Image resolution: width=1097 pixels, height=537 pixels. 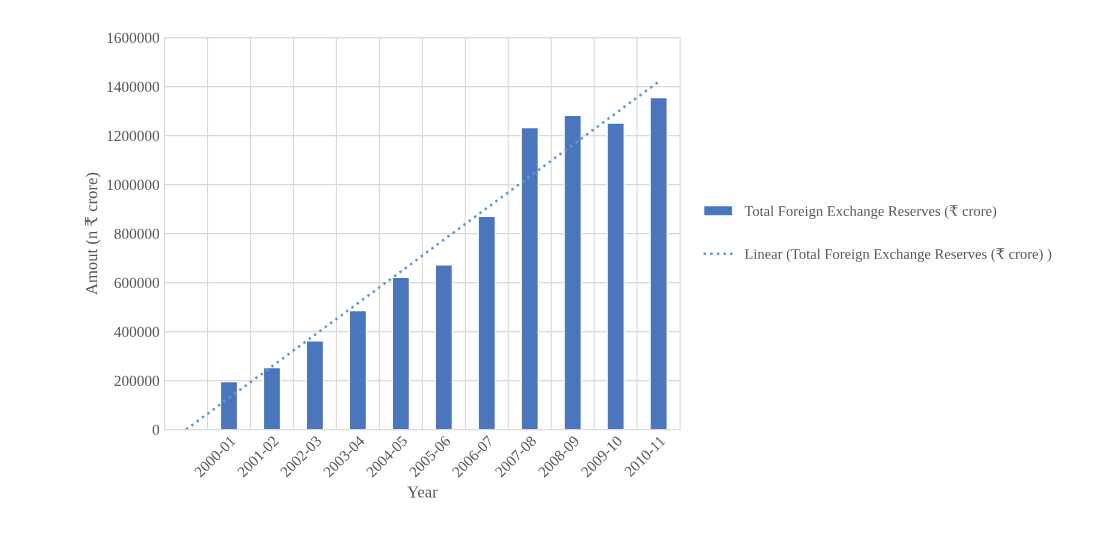 I want to click on y-axis-title: Amout (n ₹ crore), so click(x=92, y=233).